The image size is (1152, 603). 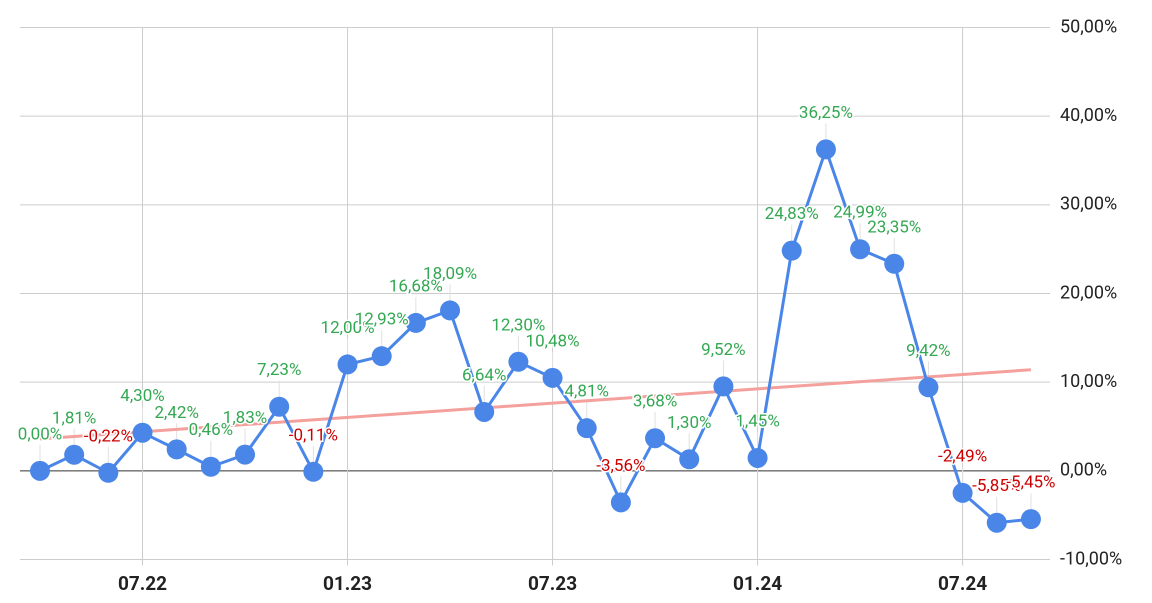 I want to click on data-label: -5,45%, so click(x=1030, y=483).